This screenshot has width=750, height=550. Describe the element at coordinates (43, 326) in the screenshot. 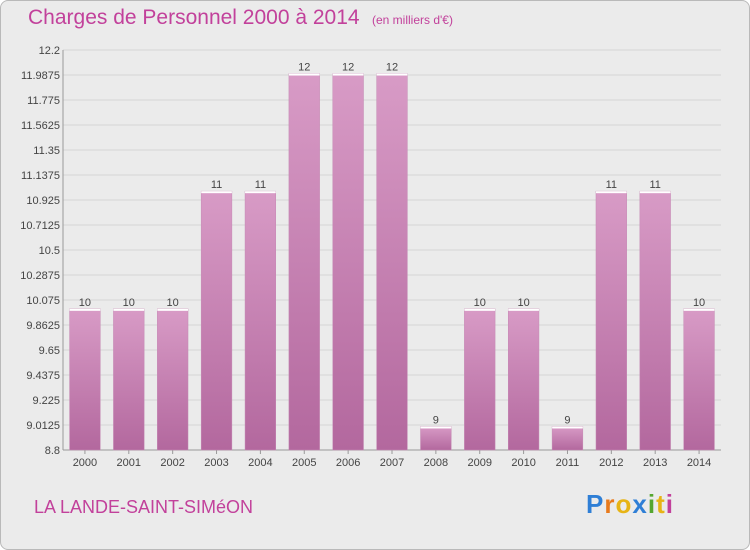

I see `y-tick-label: 9.8625` at that location.